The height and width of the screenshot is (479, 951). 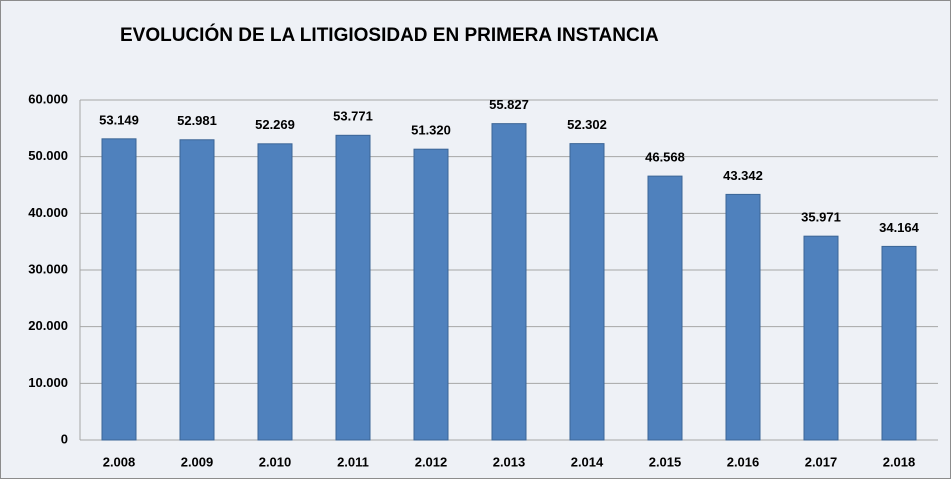 What do you see at coordinates (821, 461) in the screenshot?
I see `x-tick-label: 2.017` at bounding box center [821, 461].